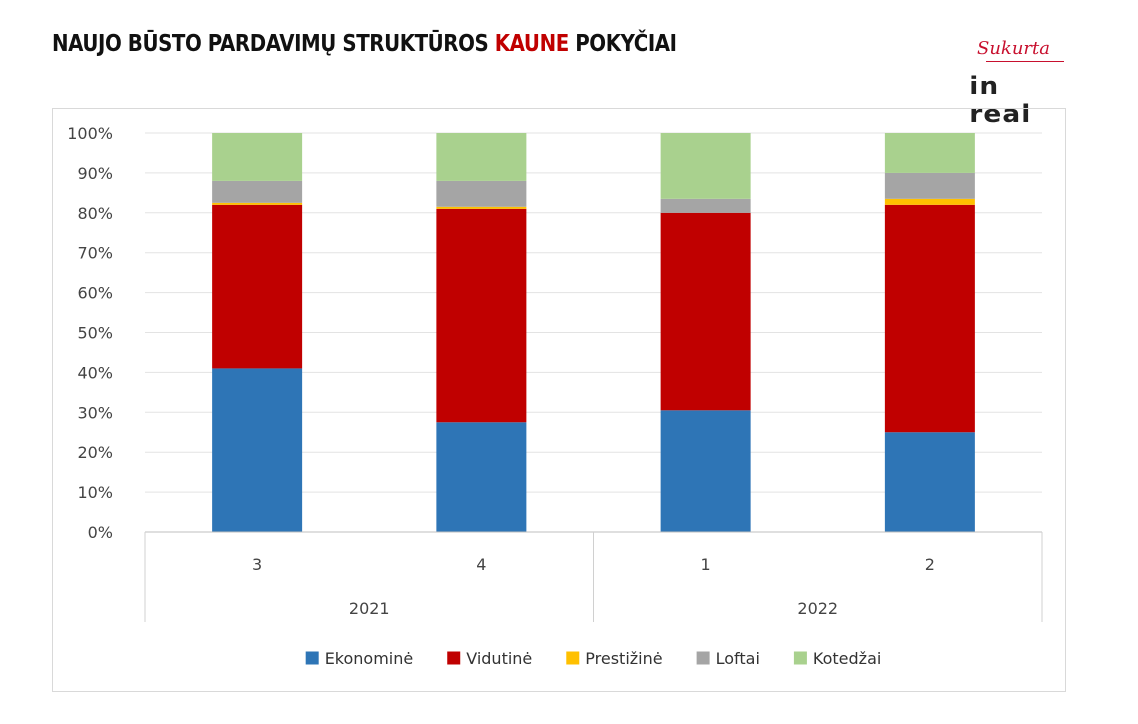 Image resolution: width=1138 pixels, height=724 pixels. Describe the element at coordinates (95, 293) in the screenshot. I see `y-tick-label: 60%` at that location.